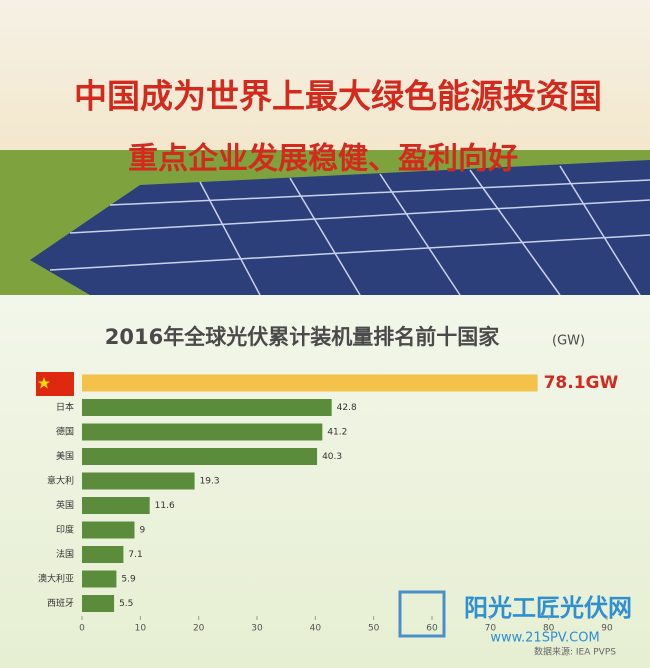 The width and height of the screenshot is (650, 668). I want to click on category-label: 美国, so click(65, 456).